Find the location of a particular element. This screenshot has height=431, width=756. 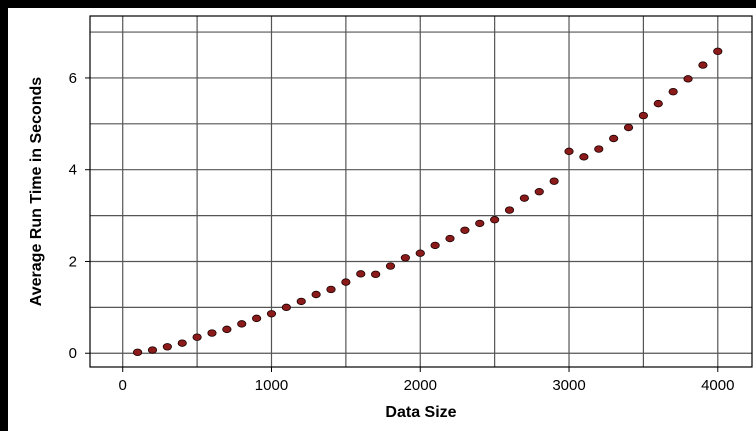

y-axis-title: Average Run Time in Seconds is located at coordinates (36, 192).